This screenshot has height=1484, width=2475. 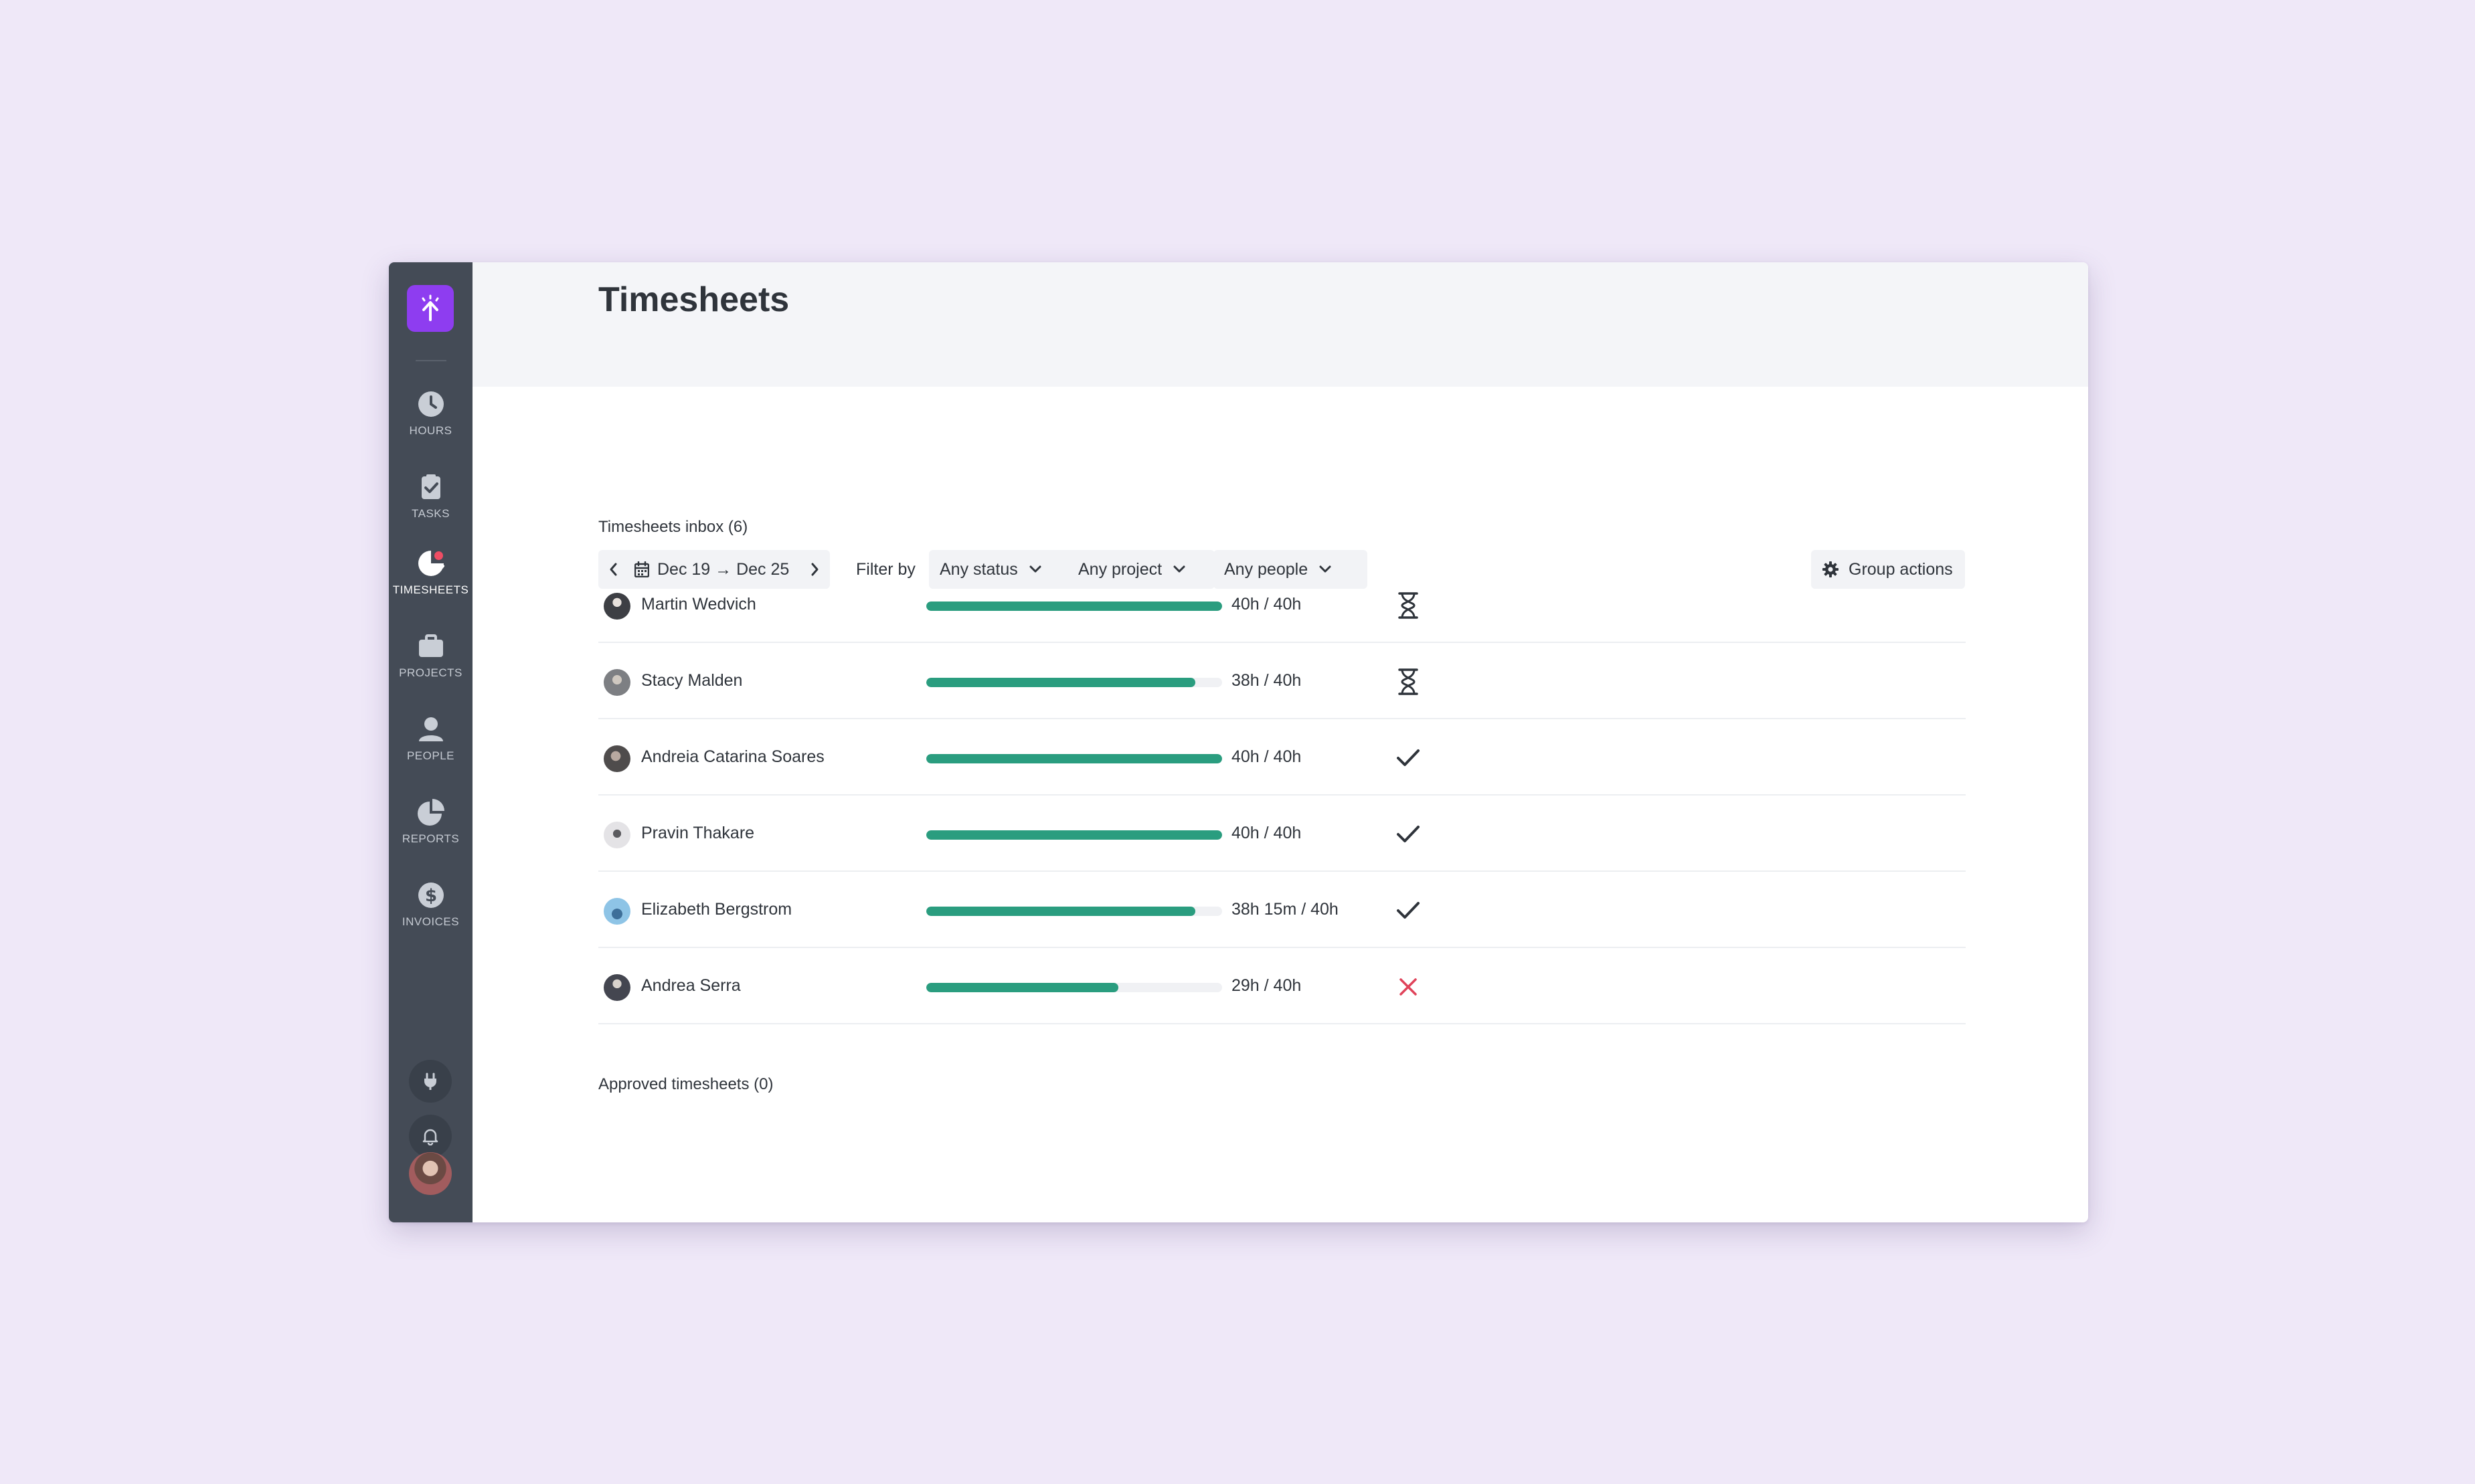 I want to click on sidebar-item-label: REPORTS, so click(x=431, y=838).